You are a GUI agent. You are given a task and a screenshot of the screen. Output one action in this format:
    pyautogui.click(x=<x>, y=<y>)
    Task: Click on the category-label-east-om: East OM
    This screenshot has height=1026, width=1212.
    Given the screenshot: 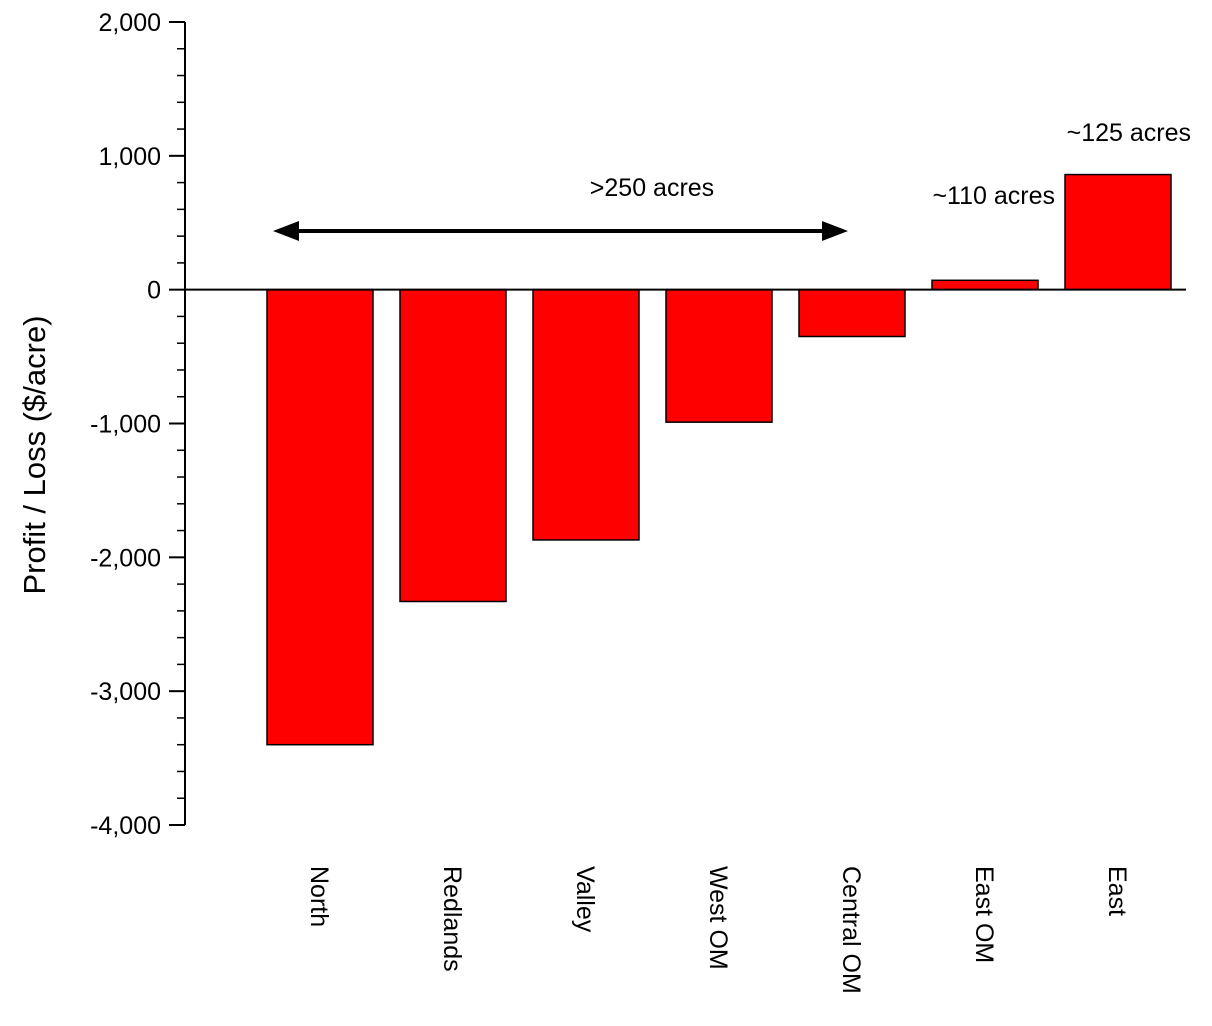 What is the action you would take?
    pyautogui.click(x=984, y=914)
    